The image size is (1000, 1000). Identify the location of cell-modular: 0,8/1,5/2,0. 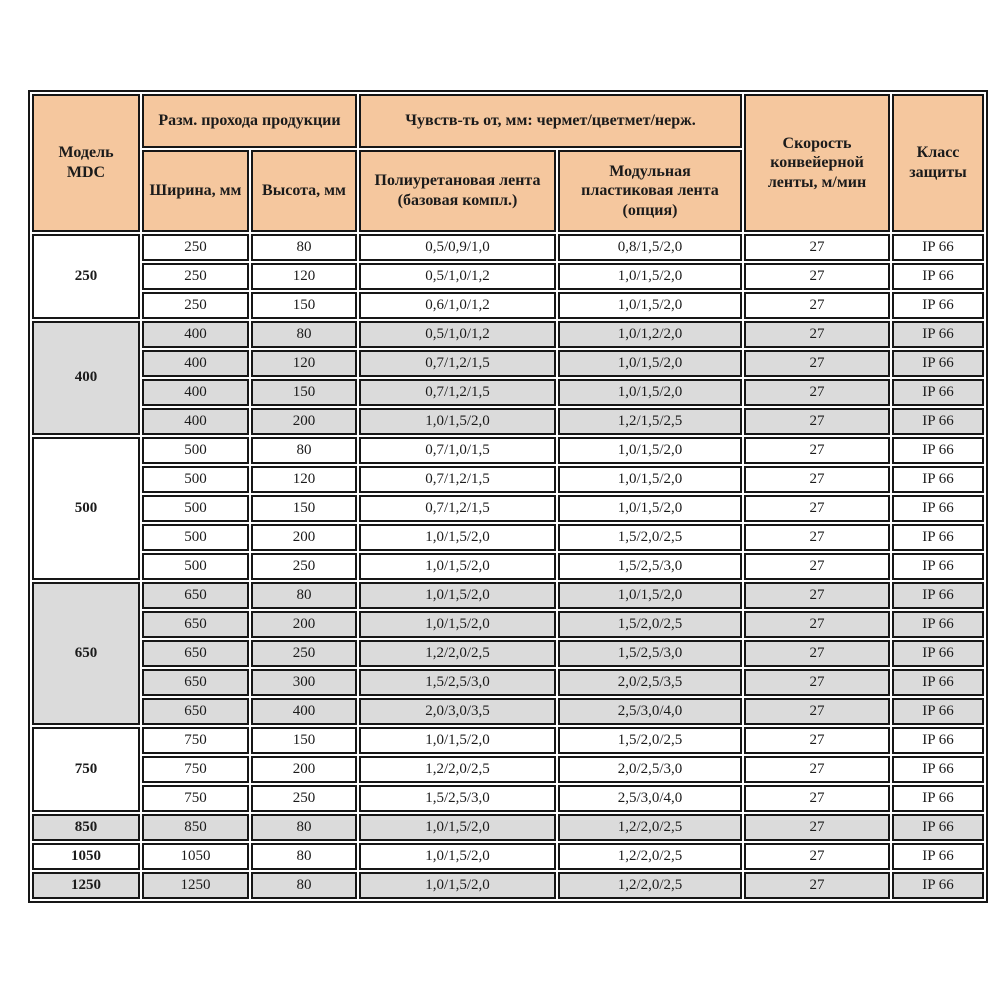
(650, 247).